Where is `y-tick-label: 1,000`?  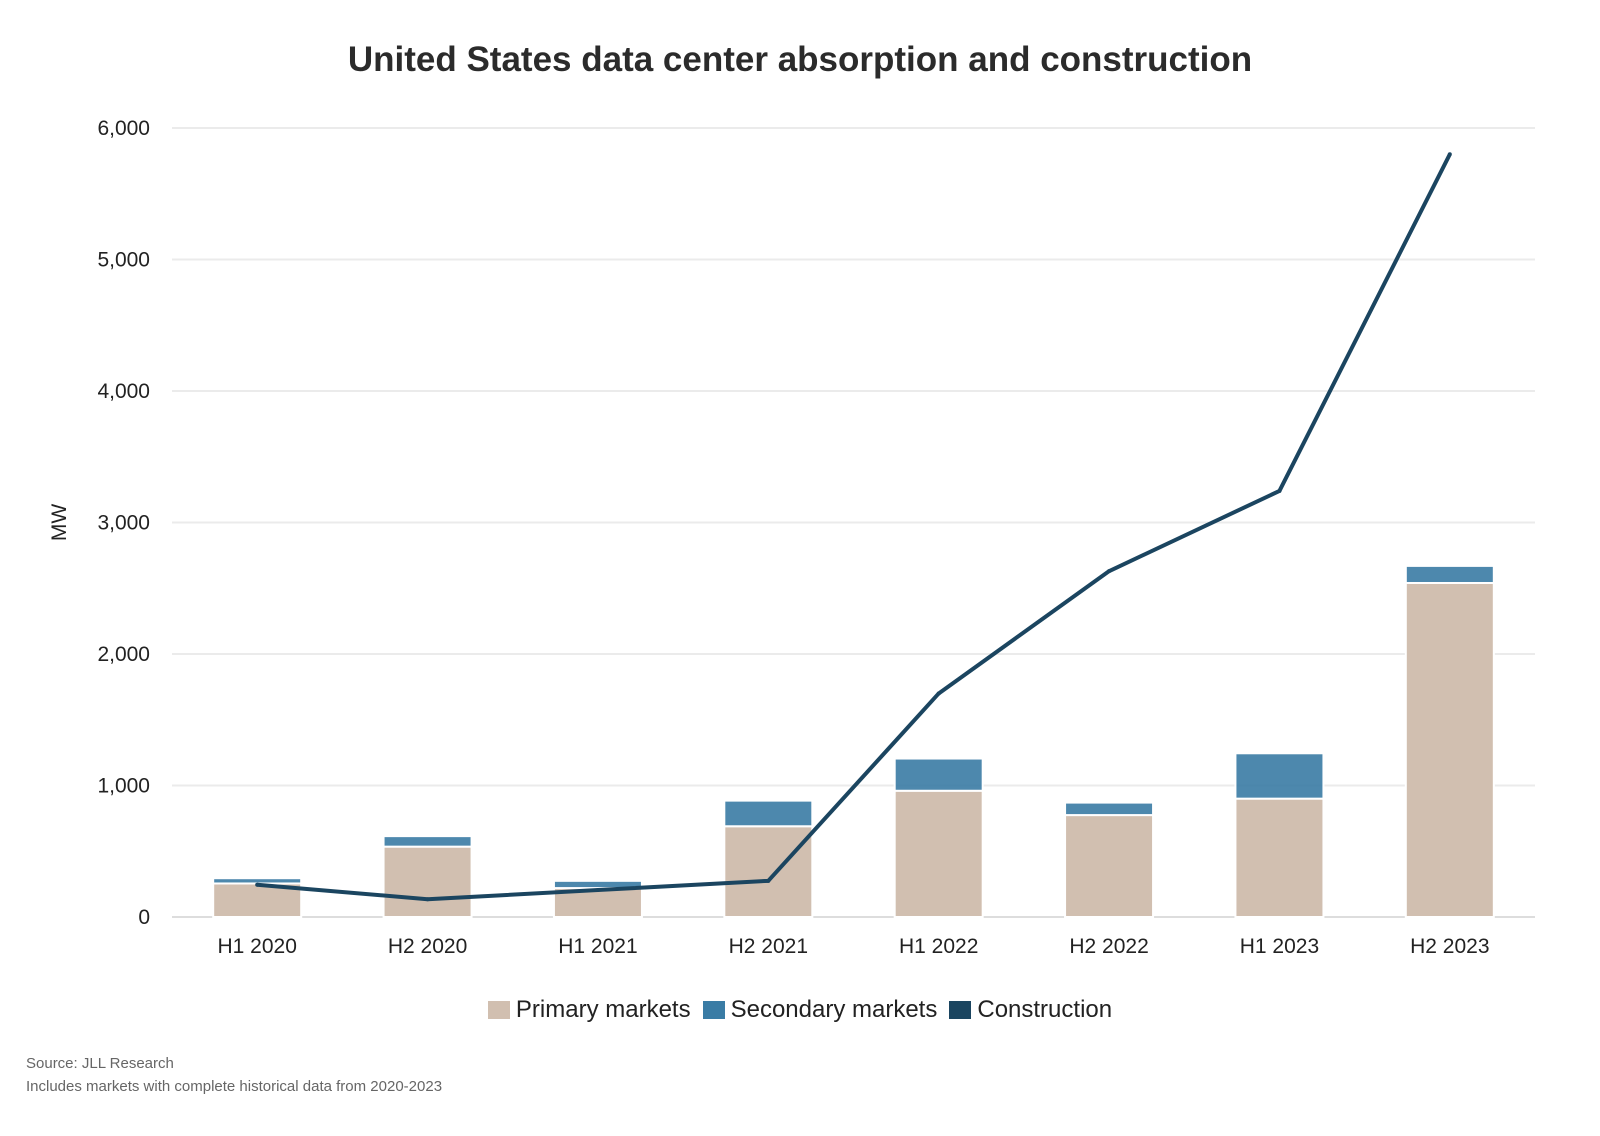 y-tick-label: 1,000 is located at coordinates (123, 786).